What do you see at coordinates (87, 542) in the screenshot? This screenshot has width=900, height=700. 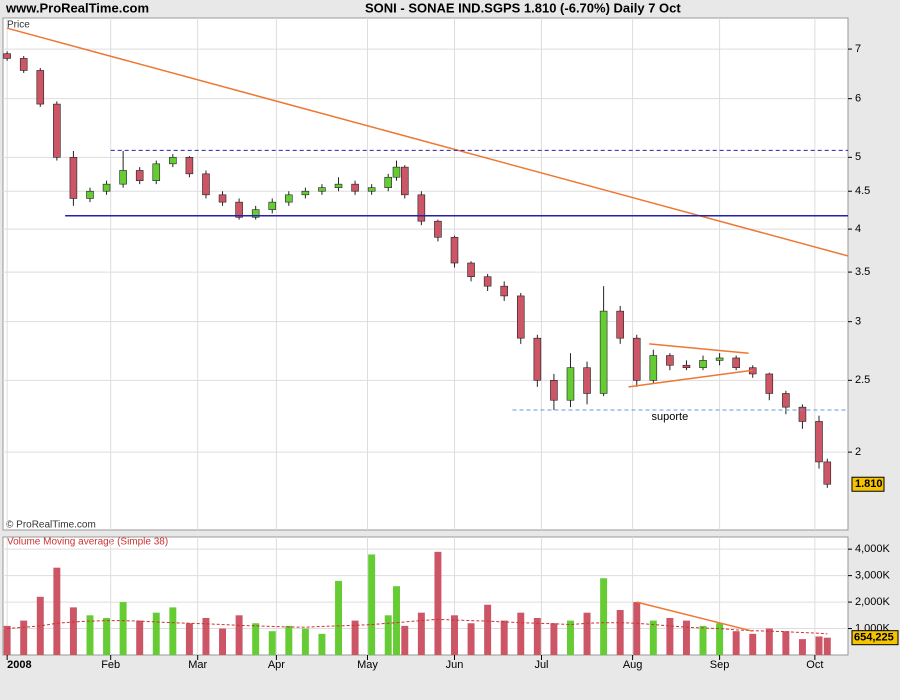 I see `volume-title: Volume Moving average (Simple 38)` at bounding box center [87, 542].